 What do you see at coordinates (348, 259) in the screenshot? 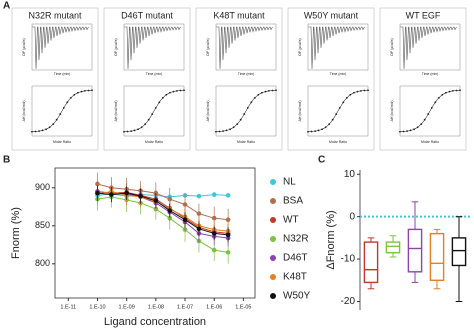
I see `y-tick-label: -10` at bounding box center [348, 259].